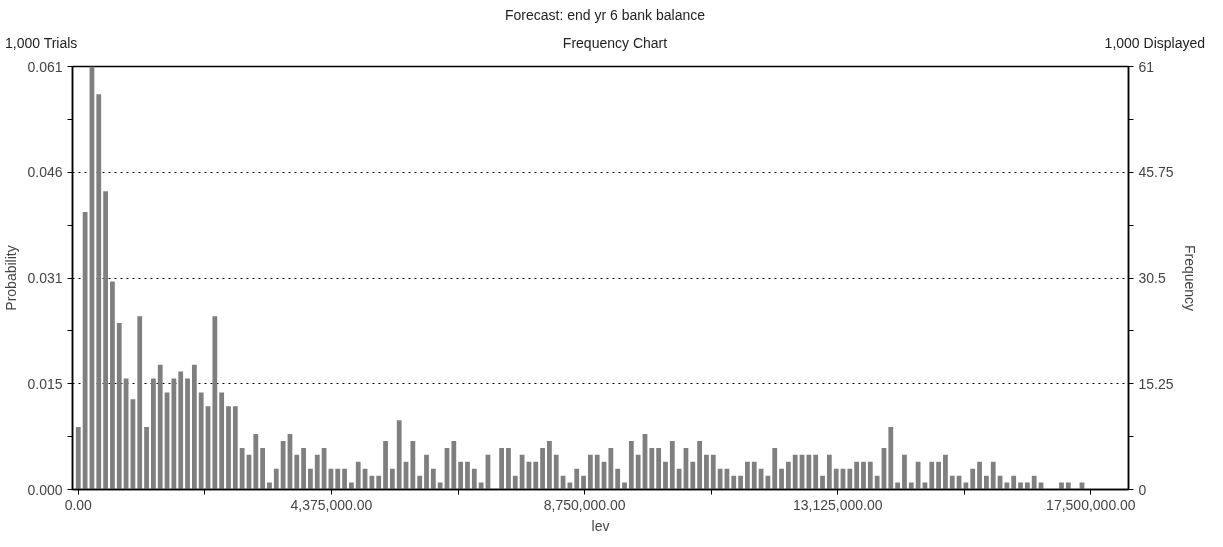 The width and height of the screenshot is (1223, 547). What do you see at coordinates (605, 15) in the screenshot?
I see `chart-title: Forecast: end yr 6 bank balance` at bounding box center [605, 15].